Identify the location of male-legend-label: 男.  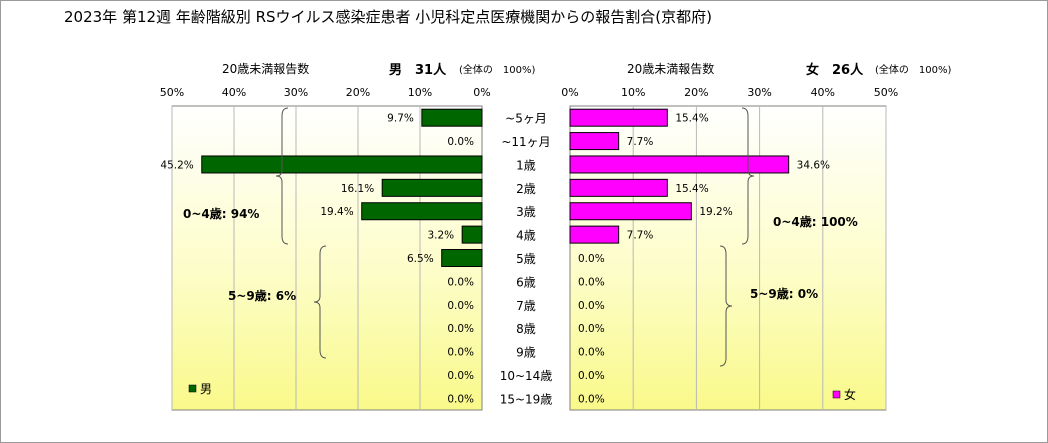
(206, 389).